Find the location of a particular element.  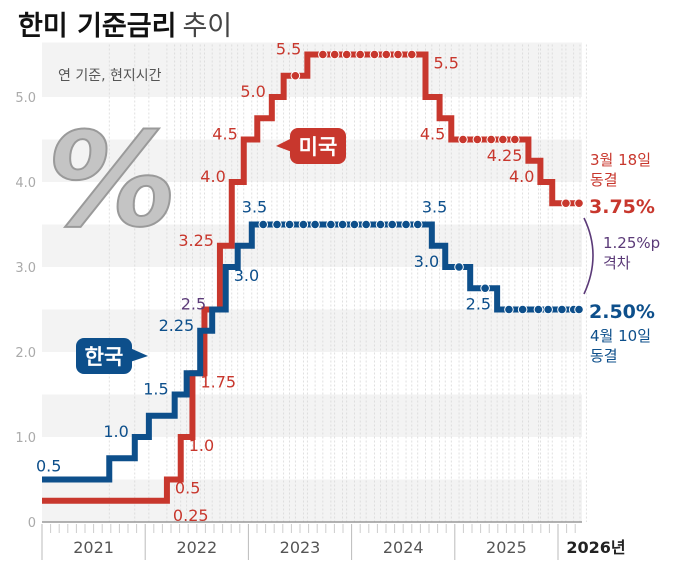

korea-end-date: 4월 10일 is located at coordinates (620, 336).